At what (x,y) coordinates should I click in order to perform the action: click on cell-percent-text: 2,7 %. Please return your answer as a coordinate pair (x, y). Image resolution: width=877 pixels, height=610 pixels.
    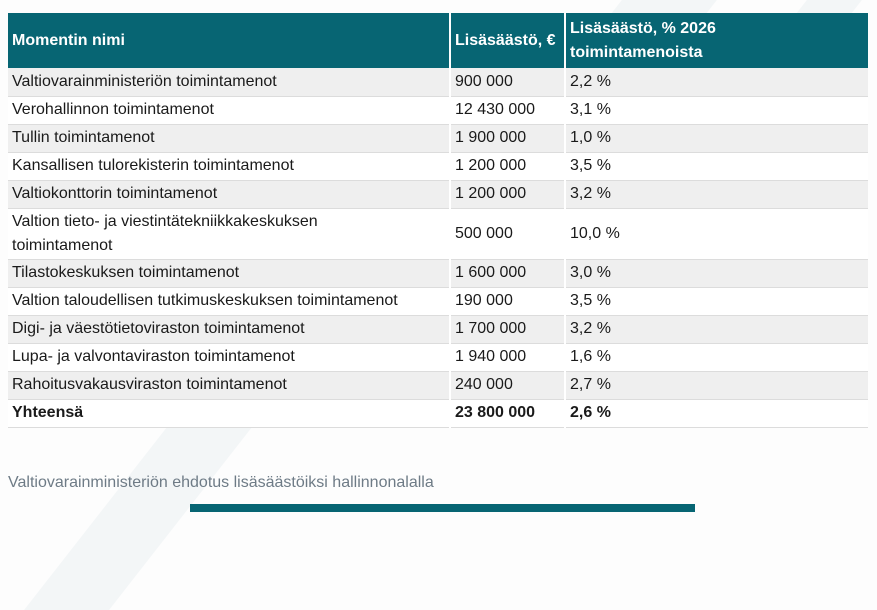
    Looking at the image, I should click on (590, 384).